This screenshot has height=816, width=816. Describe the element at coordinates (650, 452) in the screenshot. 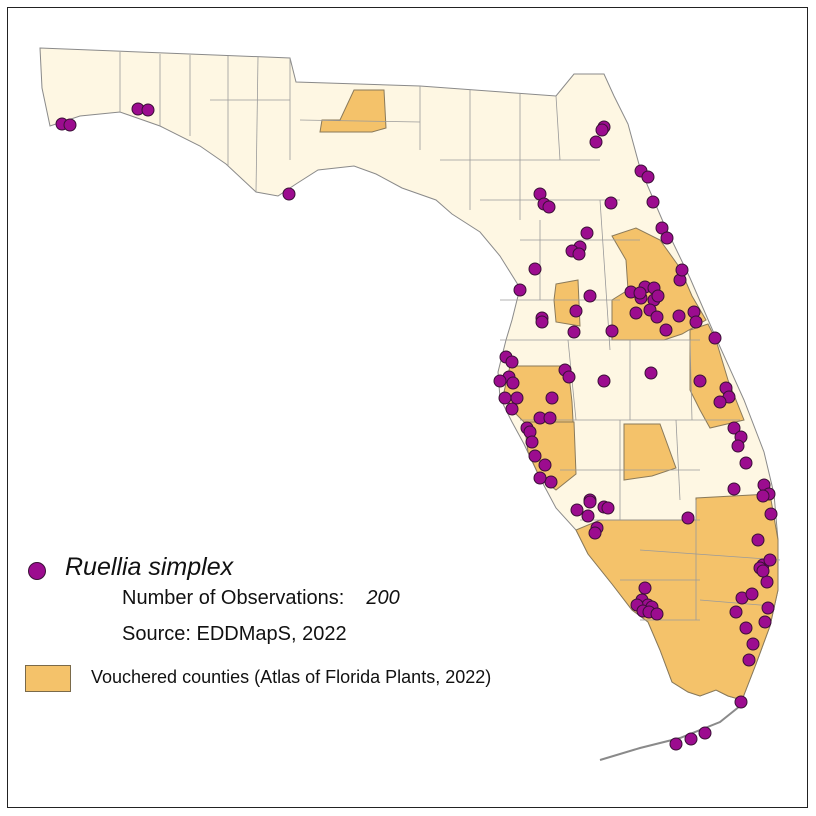

I see `county-highlands` at that location.